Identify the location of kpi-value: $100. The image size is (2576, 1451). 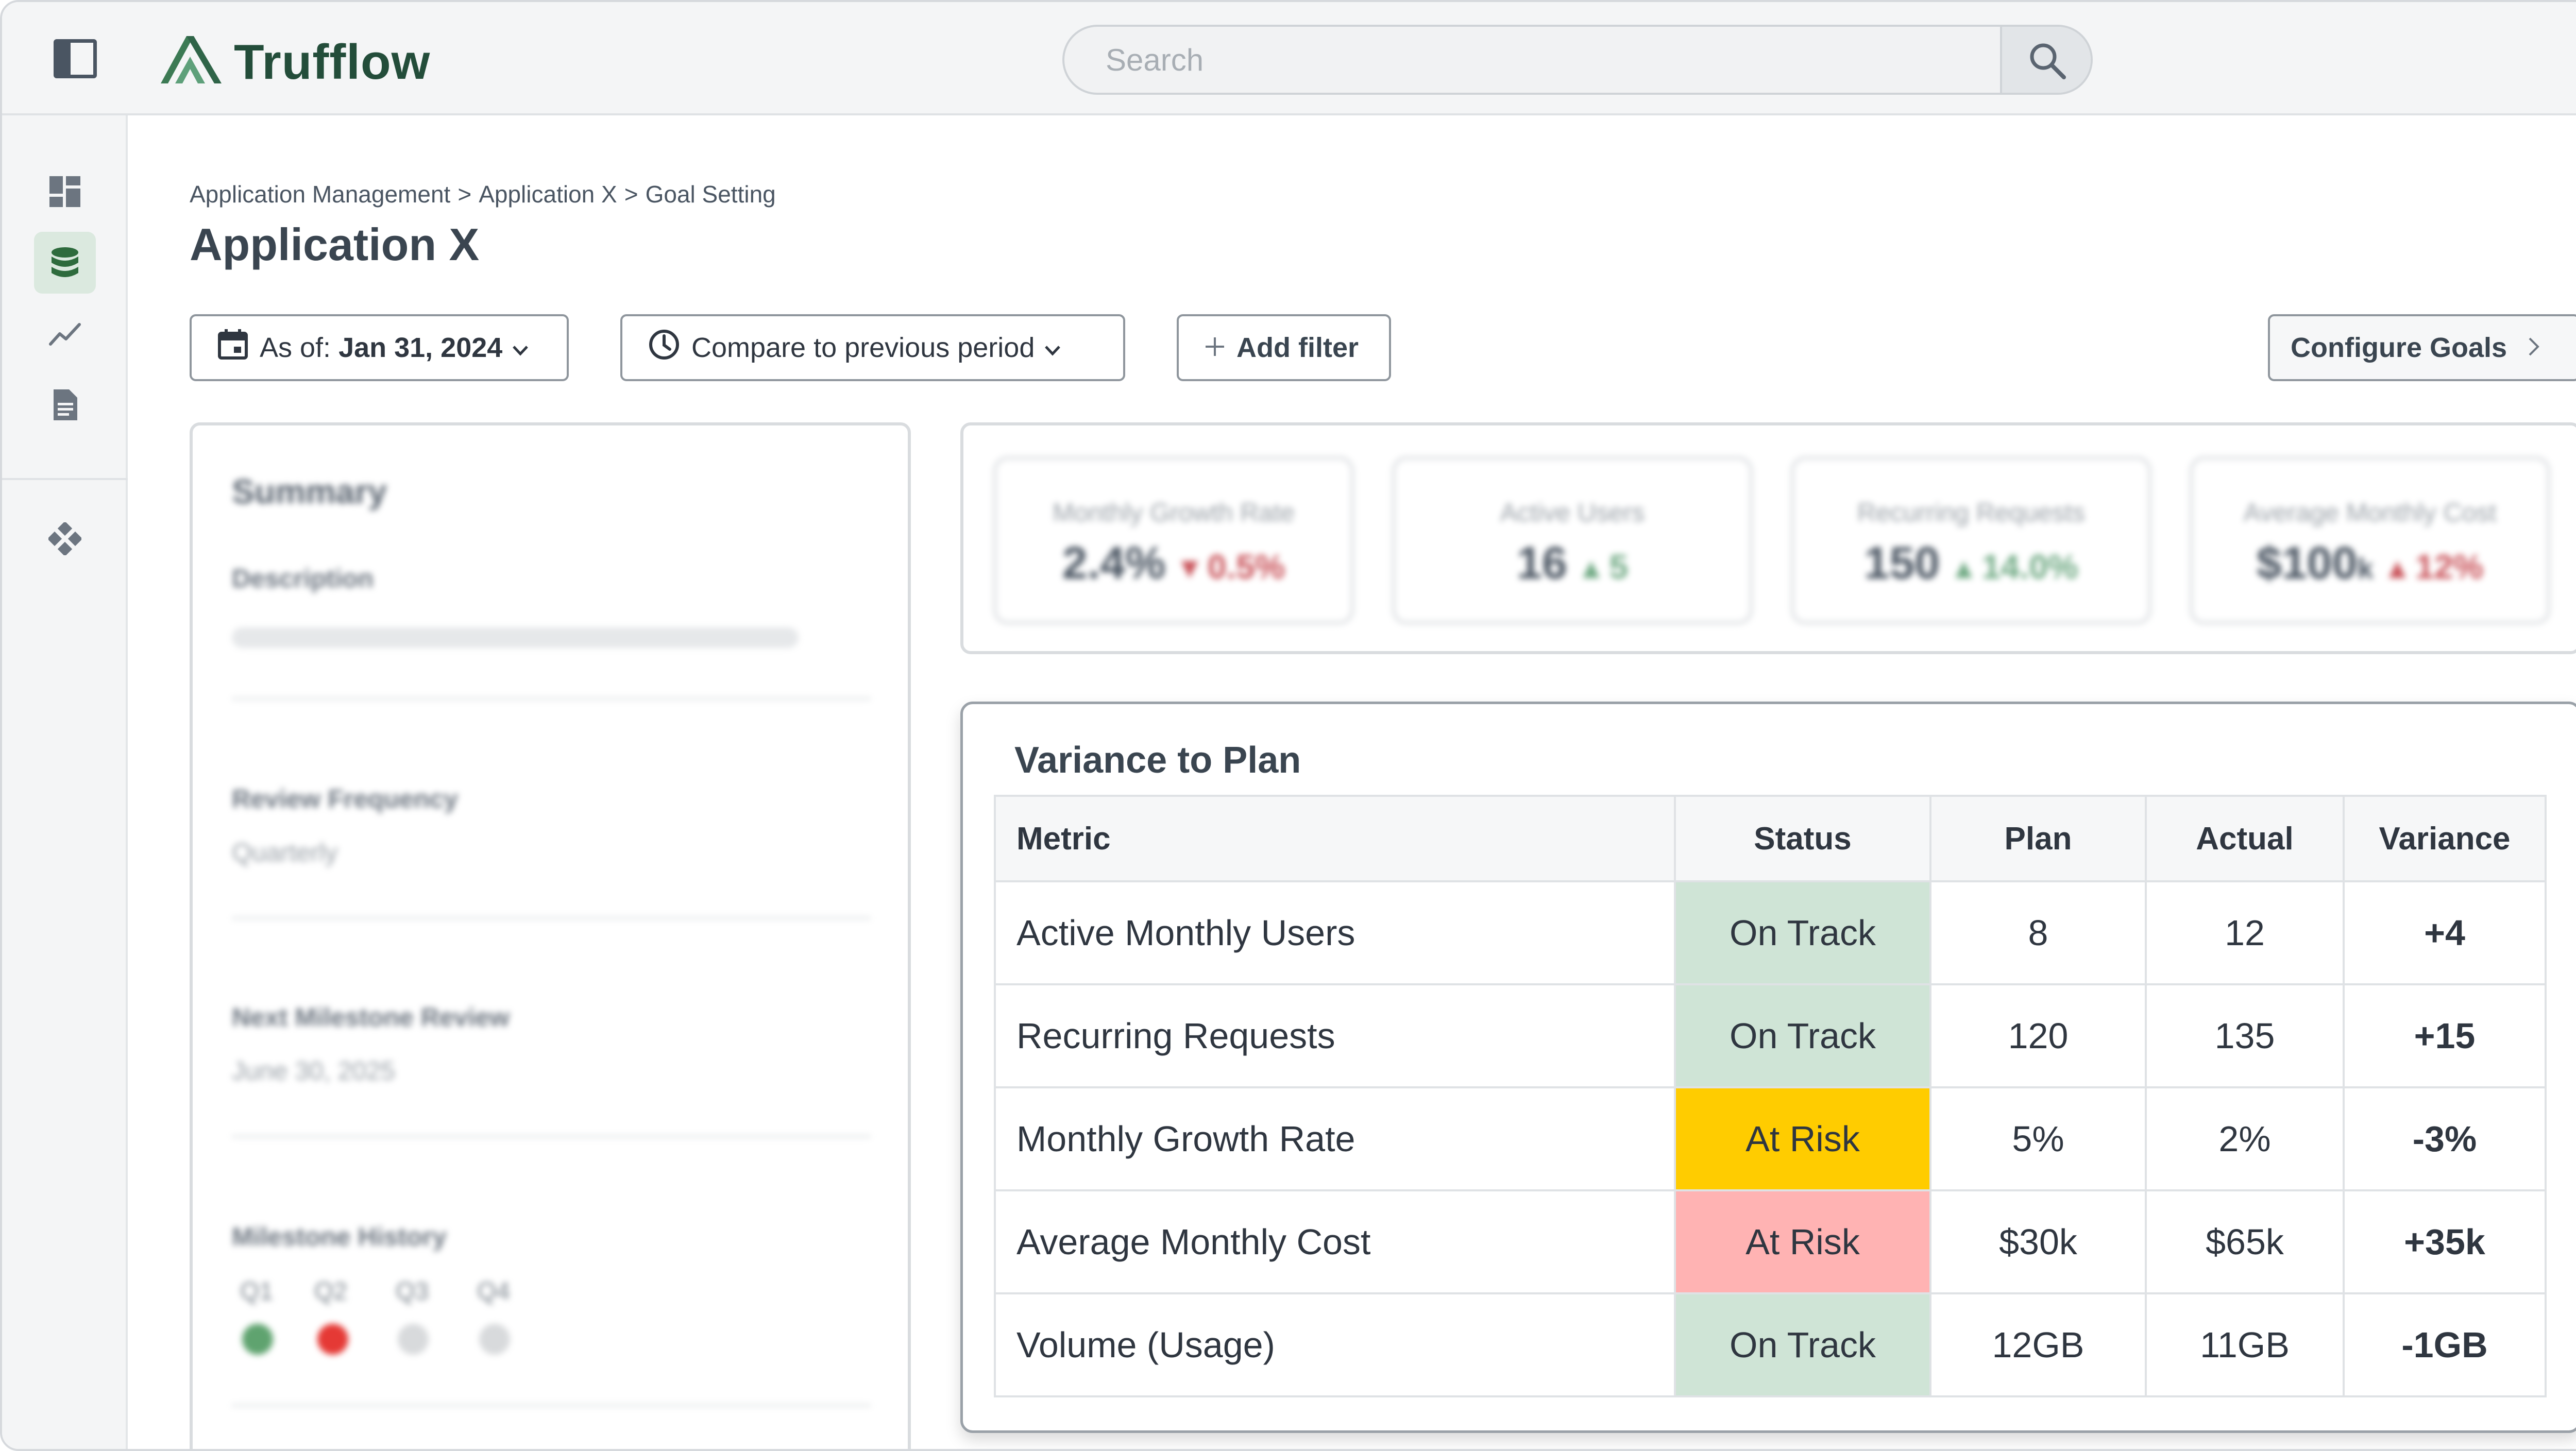
(2307, 562).